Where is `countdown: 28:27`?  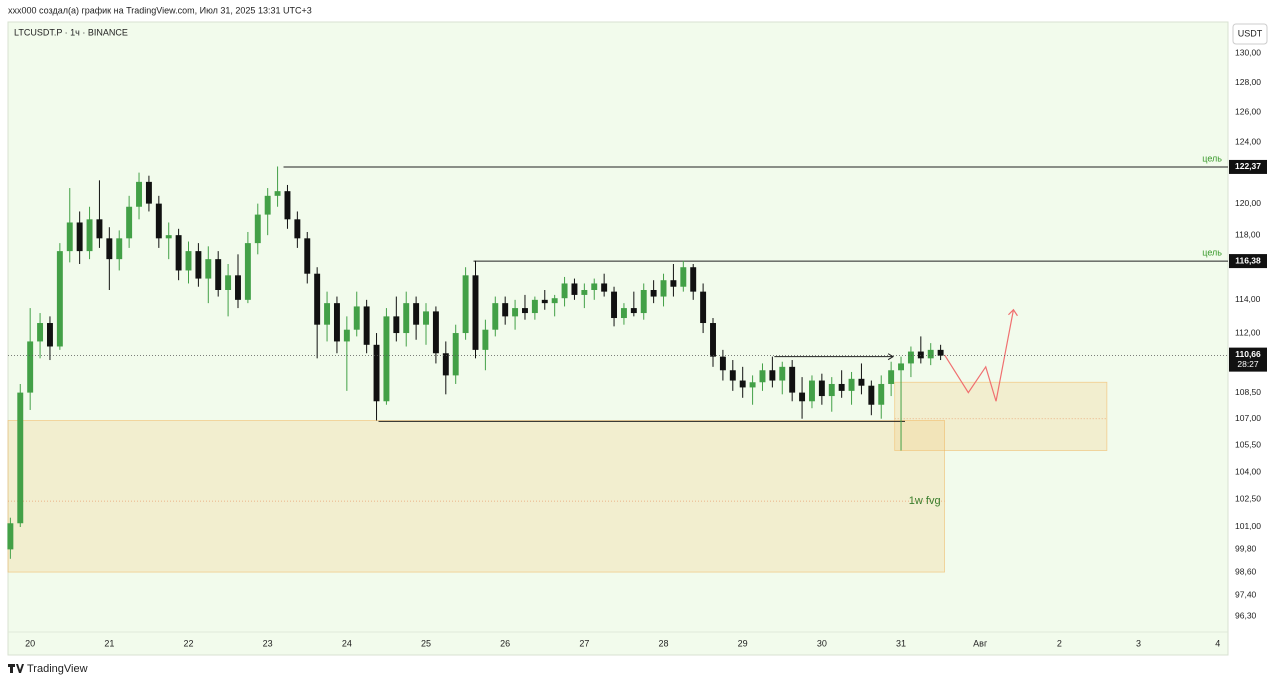
countdown: 28:27 is located at coordinates (1248, 364).